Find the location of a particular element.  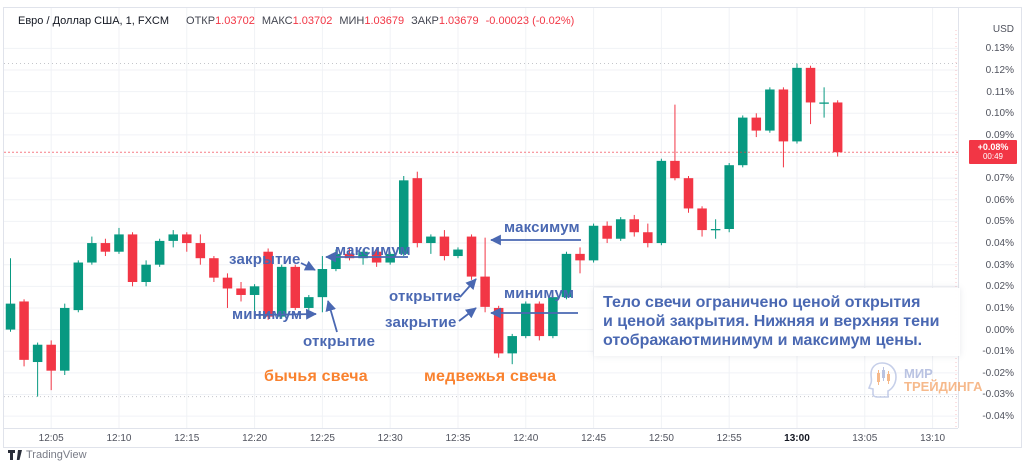

brand-watermark: МИР ТРЕЙДИНГА is located at coordinates (925, 380).